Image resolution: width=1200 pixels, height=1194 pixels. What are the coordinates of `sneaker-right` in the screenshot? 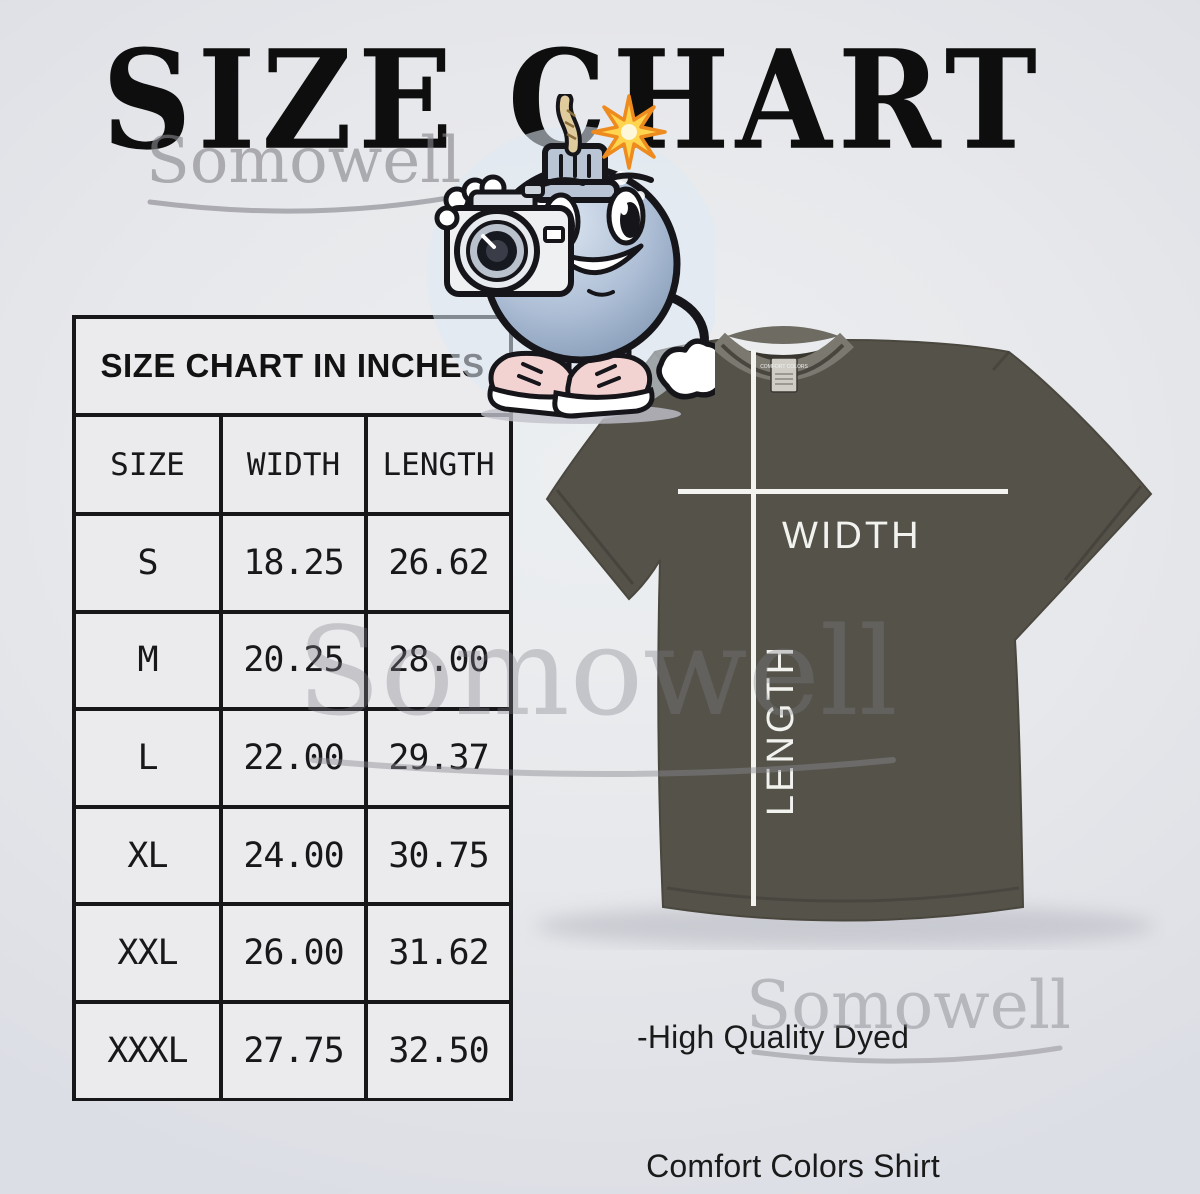 It's located at (603, 385).